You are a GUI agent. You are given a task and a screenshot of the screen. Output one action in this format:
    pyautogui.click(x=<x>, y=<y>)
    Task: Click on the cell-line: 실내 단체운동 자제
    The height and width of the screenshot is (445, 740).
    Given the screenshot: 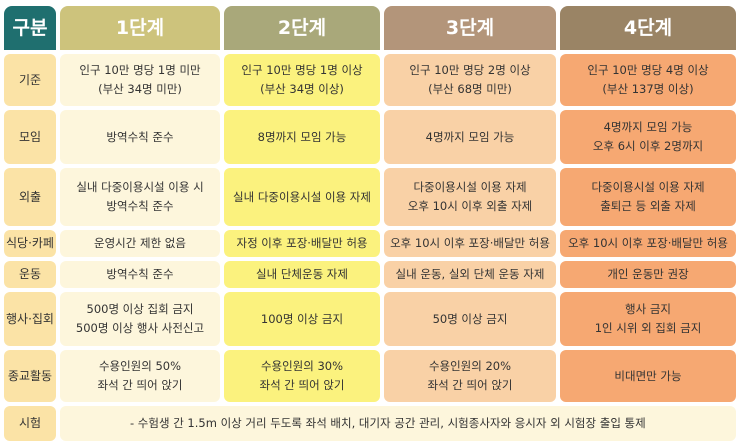 What is the action you would take?
    pyautogui.click(x=302, y=274)
    